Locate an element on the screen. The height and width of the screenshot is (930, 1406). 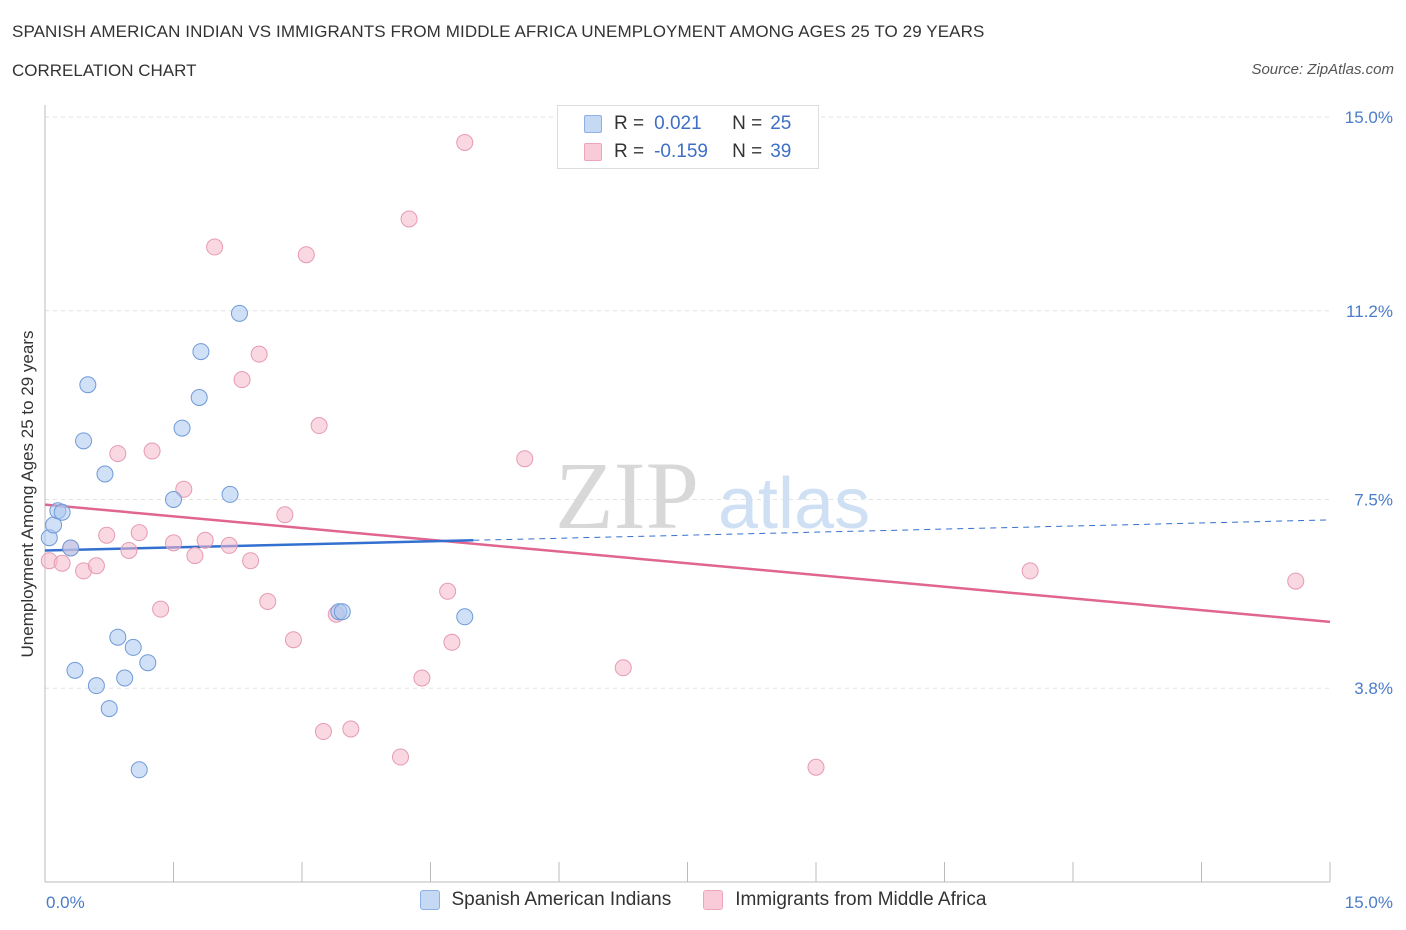
watermark: ZIP atlas is located at coordinates (712, 495).